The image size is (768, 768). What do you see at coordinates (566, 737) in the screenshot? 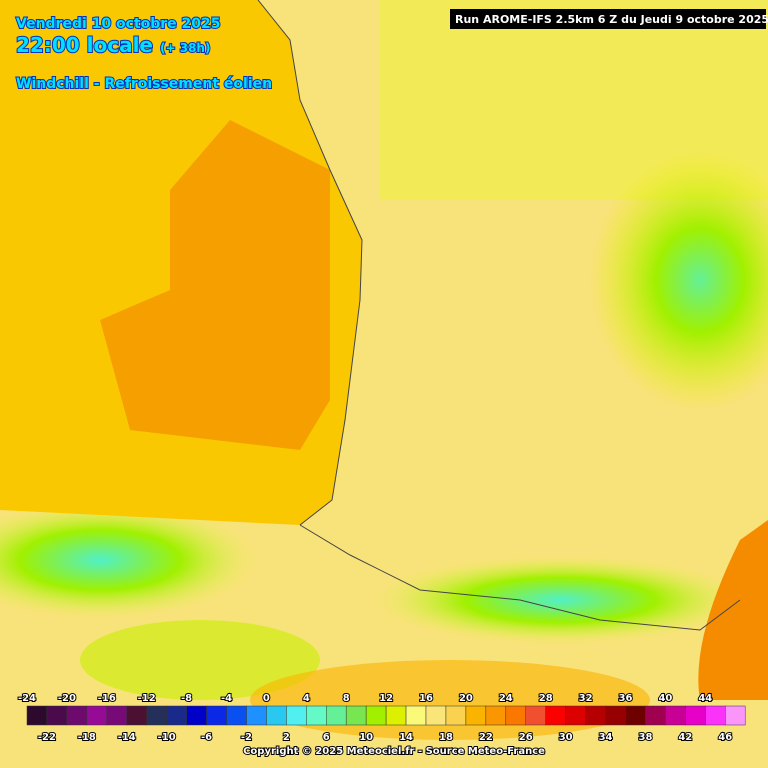
I see `legend-label: 30` at bounding box center [566, 737].